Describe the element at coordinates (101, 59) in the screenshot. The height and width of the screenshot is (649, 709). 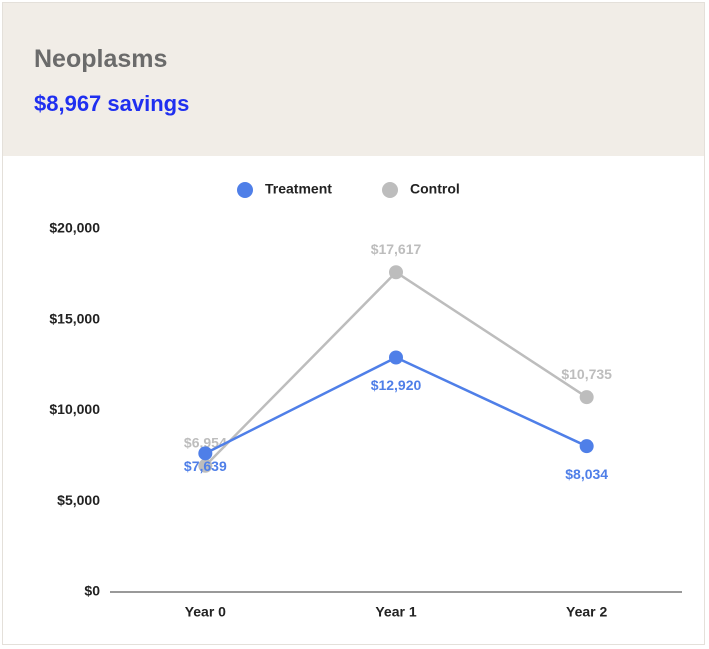
I see `title: Neoplasms` at that location.